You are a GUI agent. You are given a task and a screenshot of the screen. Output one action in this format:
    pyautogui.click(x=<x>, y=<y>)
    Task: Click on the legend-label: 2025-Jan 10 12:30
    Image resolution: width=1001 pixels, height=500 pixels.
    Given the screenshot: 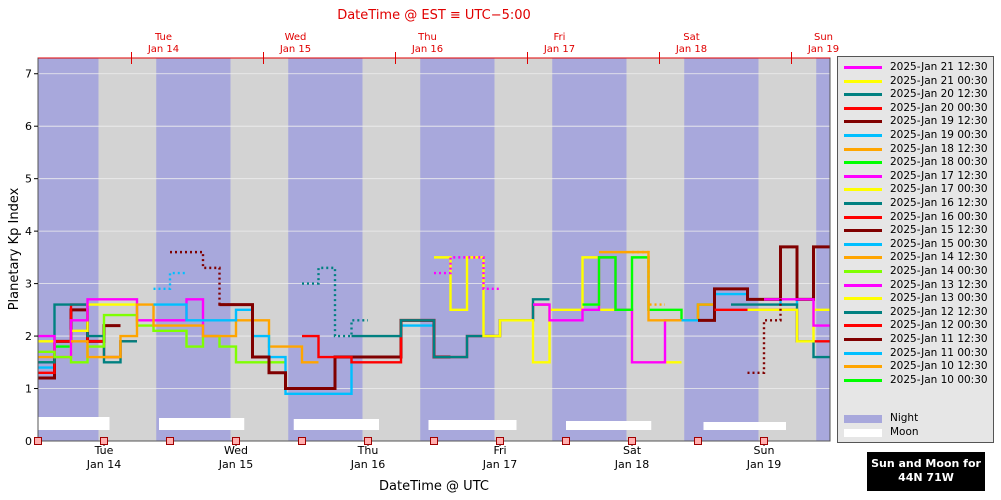 What is the action you would take?
    pyautogui.click(x=939, y=366)
    